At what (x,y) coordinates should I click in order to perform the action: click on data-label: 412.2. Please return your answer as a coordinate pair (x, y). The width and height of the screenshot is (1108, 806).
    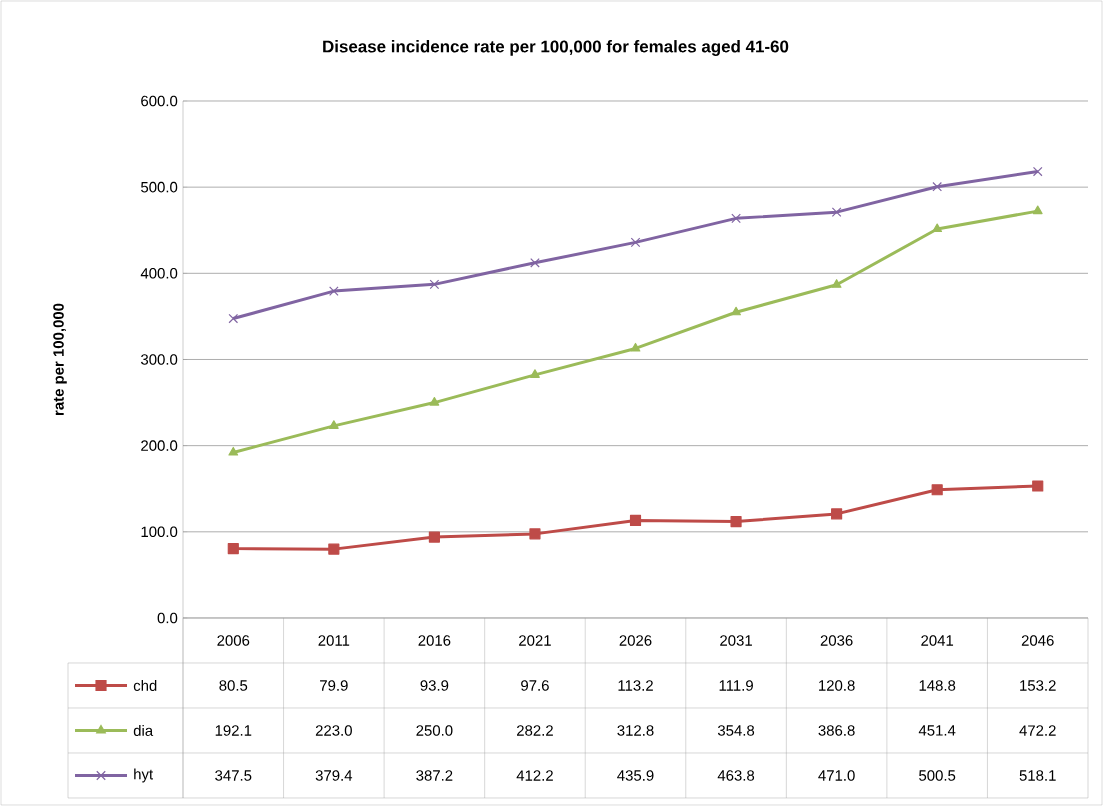
    Looking at the image, I should click on (534, 775).